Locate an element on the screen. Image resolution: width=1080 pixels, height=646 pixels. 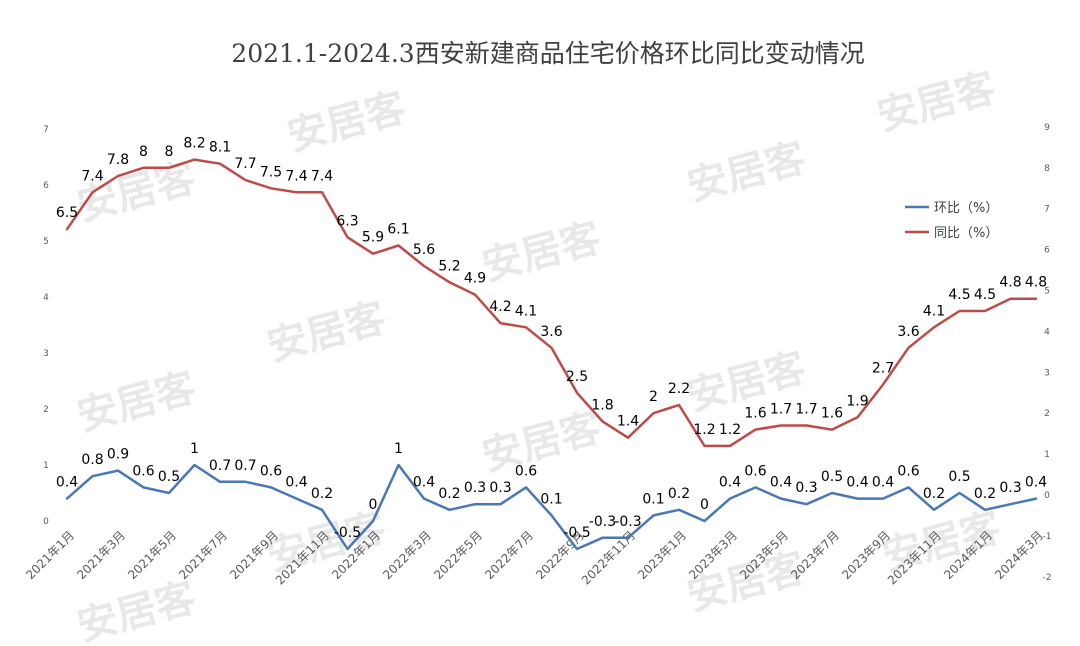
data-label-mom: 0.9 is located at coordinates (118, 455).